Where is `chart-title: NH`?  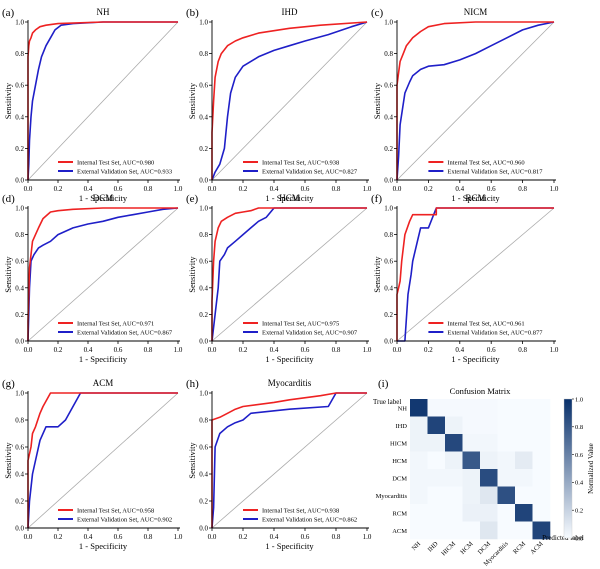 chart-title: NH is located at coordinates (103, 12).